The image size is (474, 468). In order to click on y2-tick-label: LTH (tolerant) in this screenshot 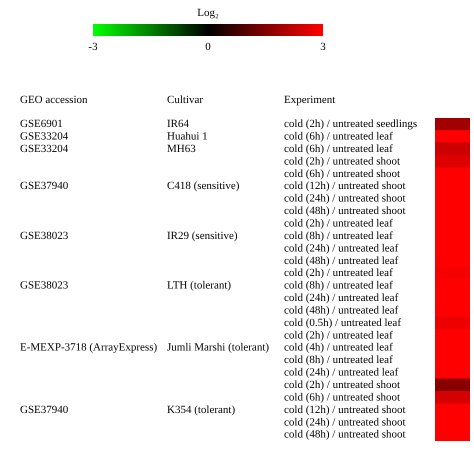, I will do `click(199, 286)`.